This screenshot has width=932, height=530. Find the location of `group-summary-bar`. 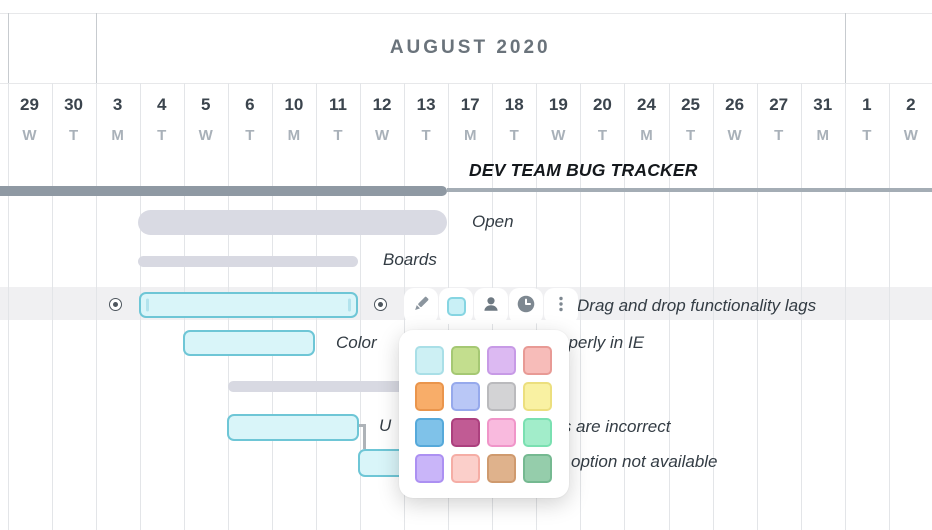

group-summary-bar is located at coordinates (223, 191).